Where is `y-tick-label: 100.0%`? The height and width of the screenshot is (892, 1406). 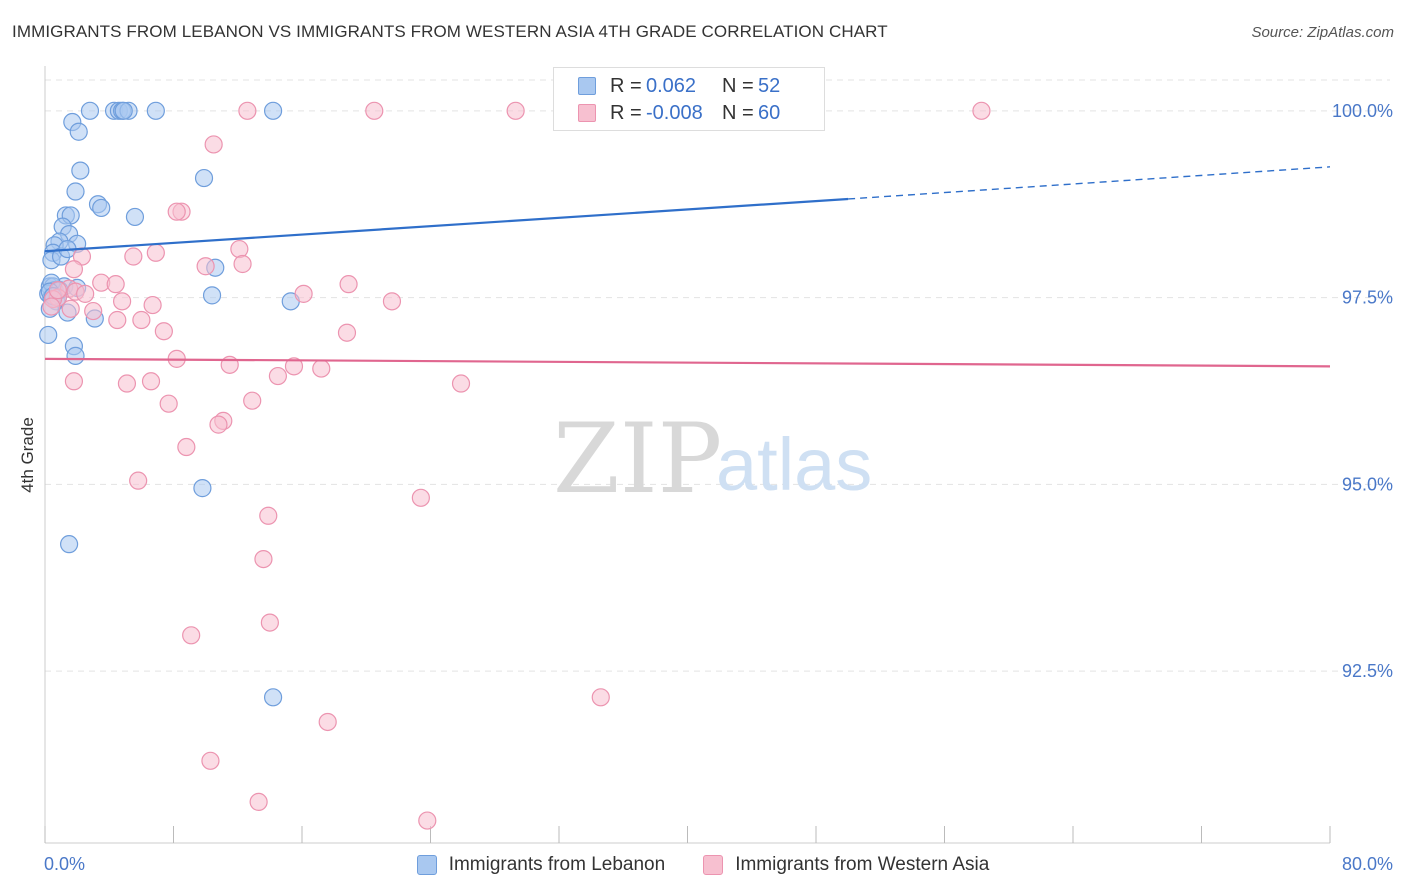 y-tick-label: 100.0% is located at coordinates (1362, 111).